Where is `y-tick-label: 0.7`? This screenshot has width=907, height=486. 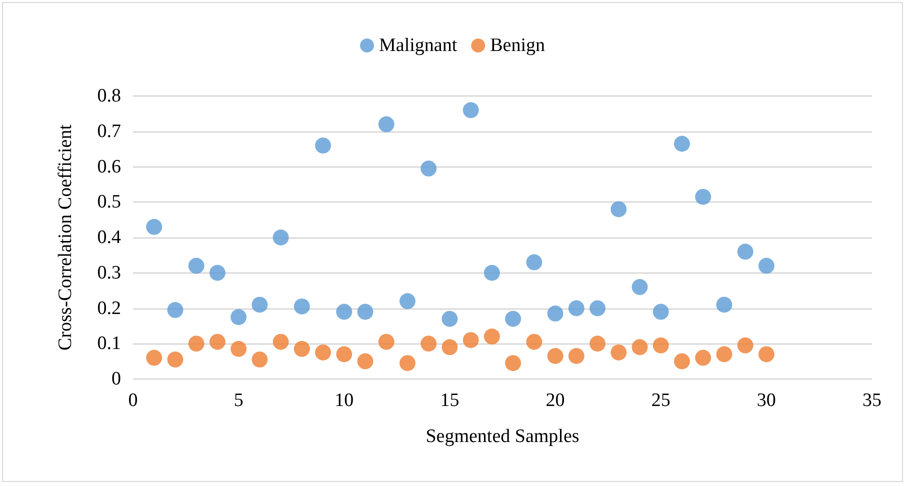 y-tick-label: 0.7 is located at coordinates (109, 131).